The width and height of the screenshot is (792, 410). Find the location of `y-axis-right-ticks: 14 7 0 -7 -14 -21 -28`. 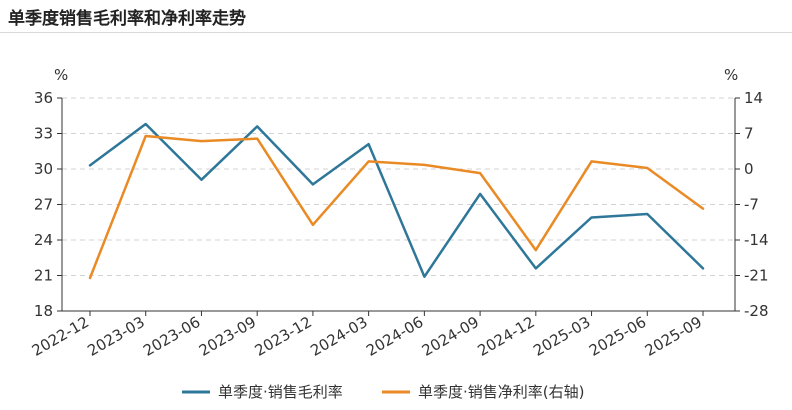

y-axis-right-ticks: 14 7 0 -7 -14 -21 -28 is located at coordinates (752, 204).